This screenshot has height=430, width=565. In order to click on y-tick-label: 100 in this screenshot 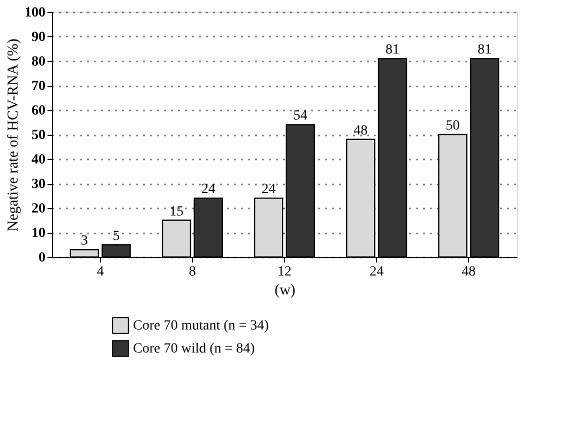, I will do `click(35, 13)`.